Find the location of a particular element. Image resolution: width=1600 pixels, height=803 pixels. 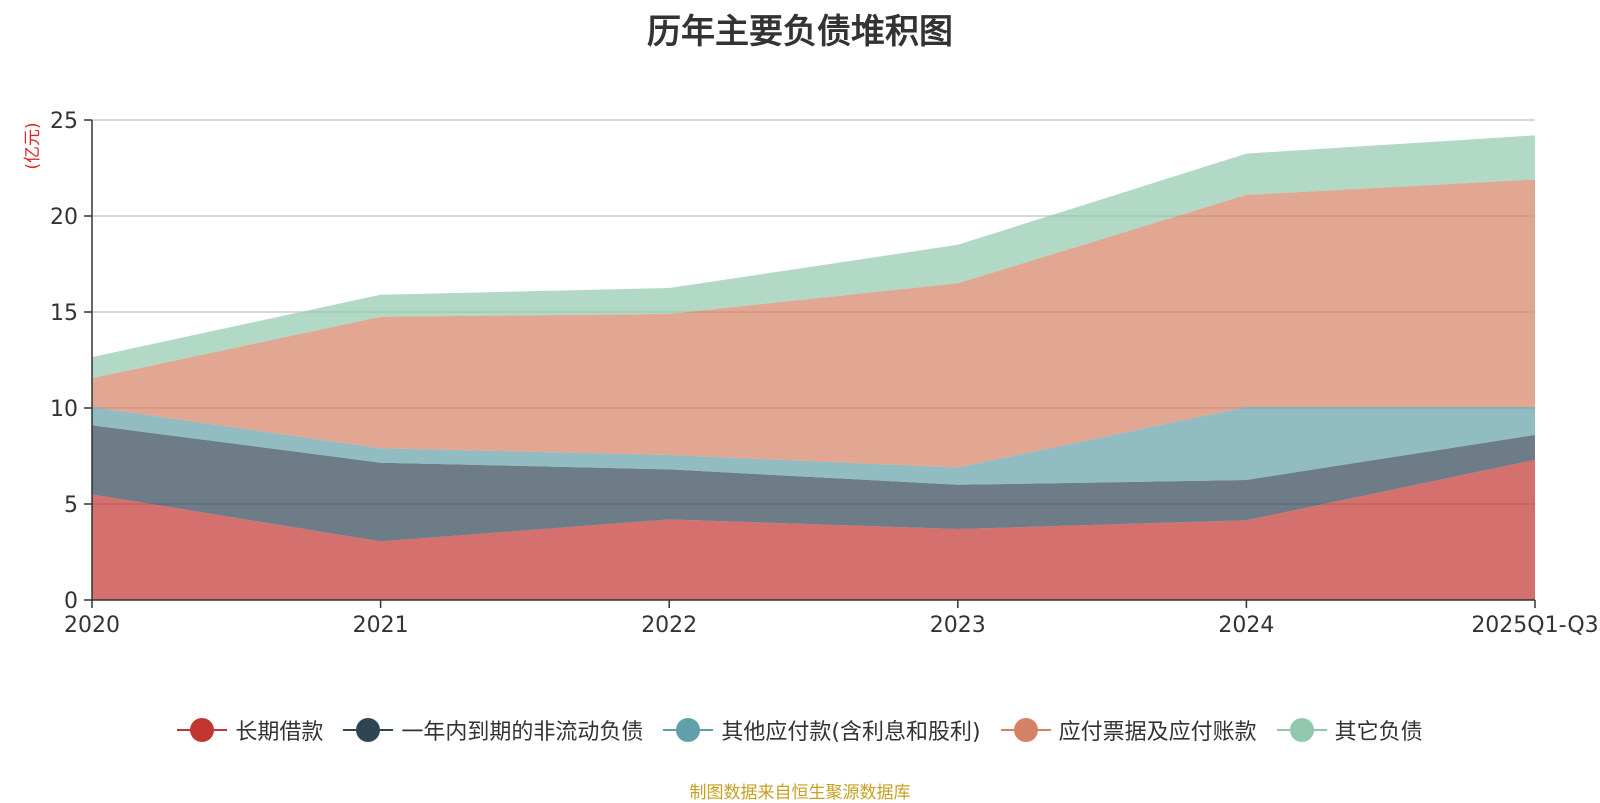

x-tick-label: 2024 is located at coordinates (1246, 625).